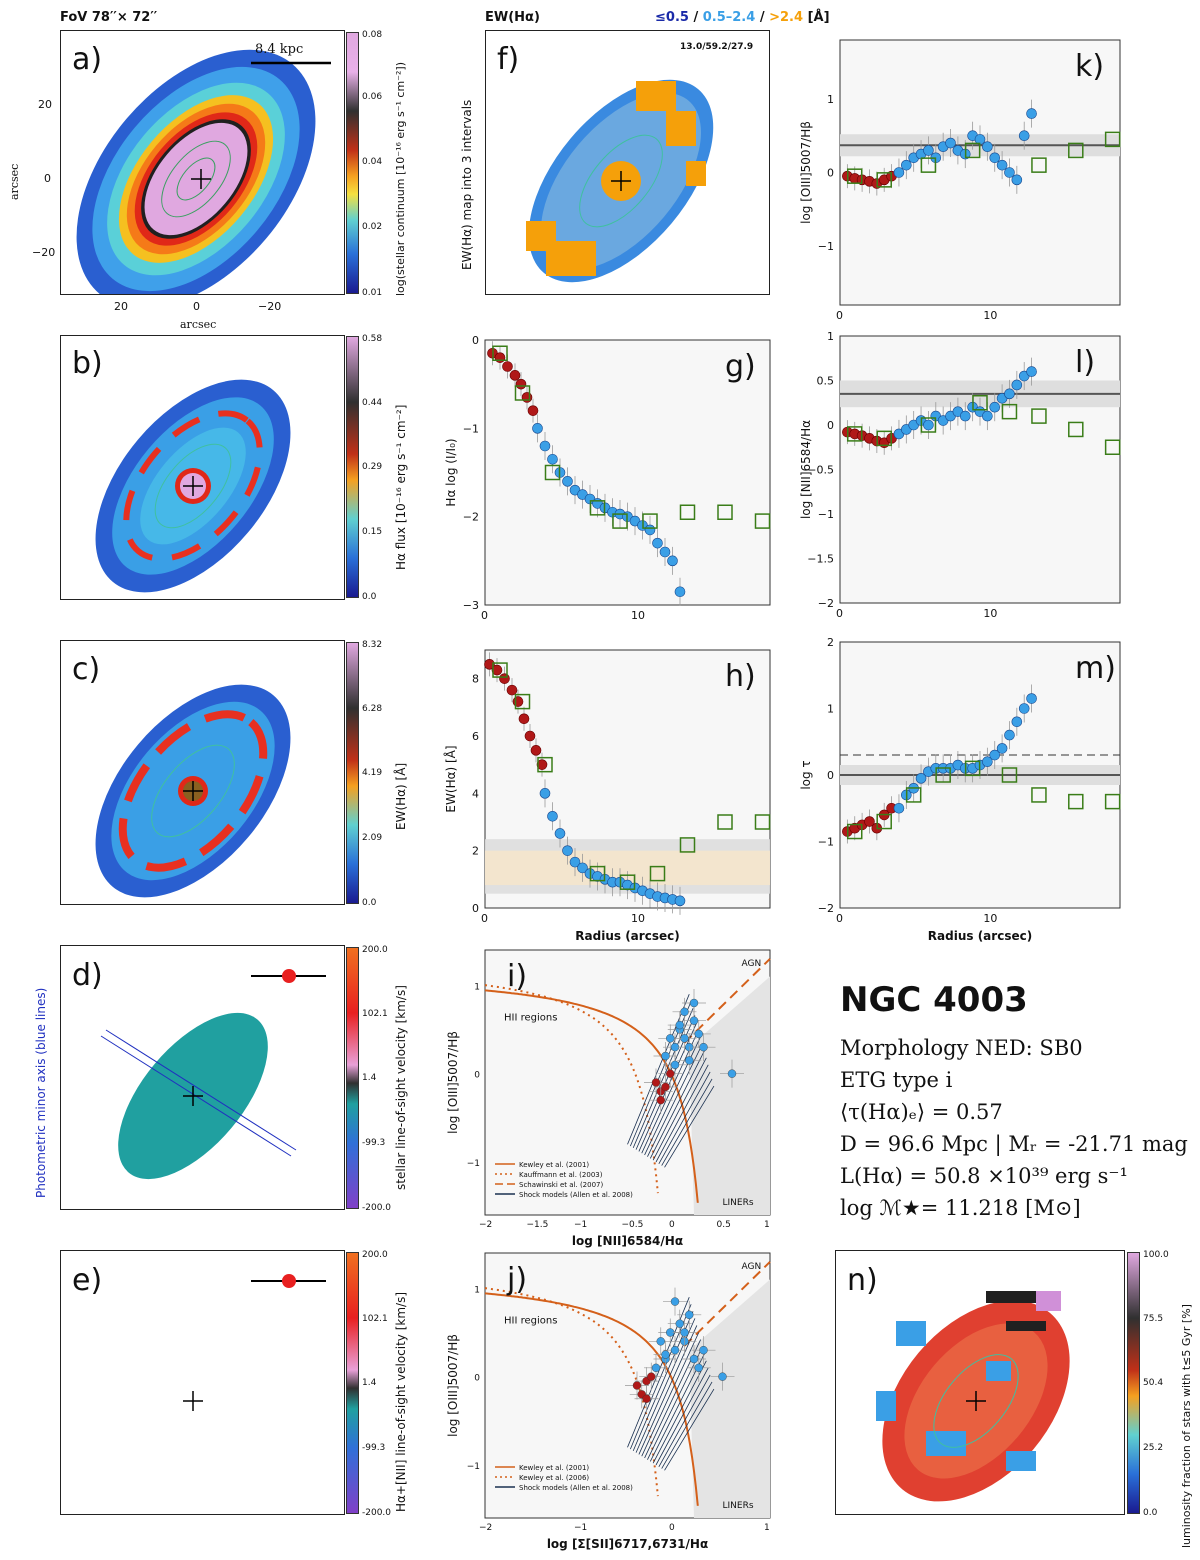  I want to click on y-tick-label: 1, so click(830, 336).